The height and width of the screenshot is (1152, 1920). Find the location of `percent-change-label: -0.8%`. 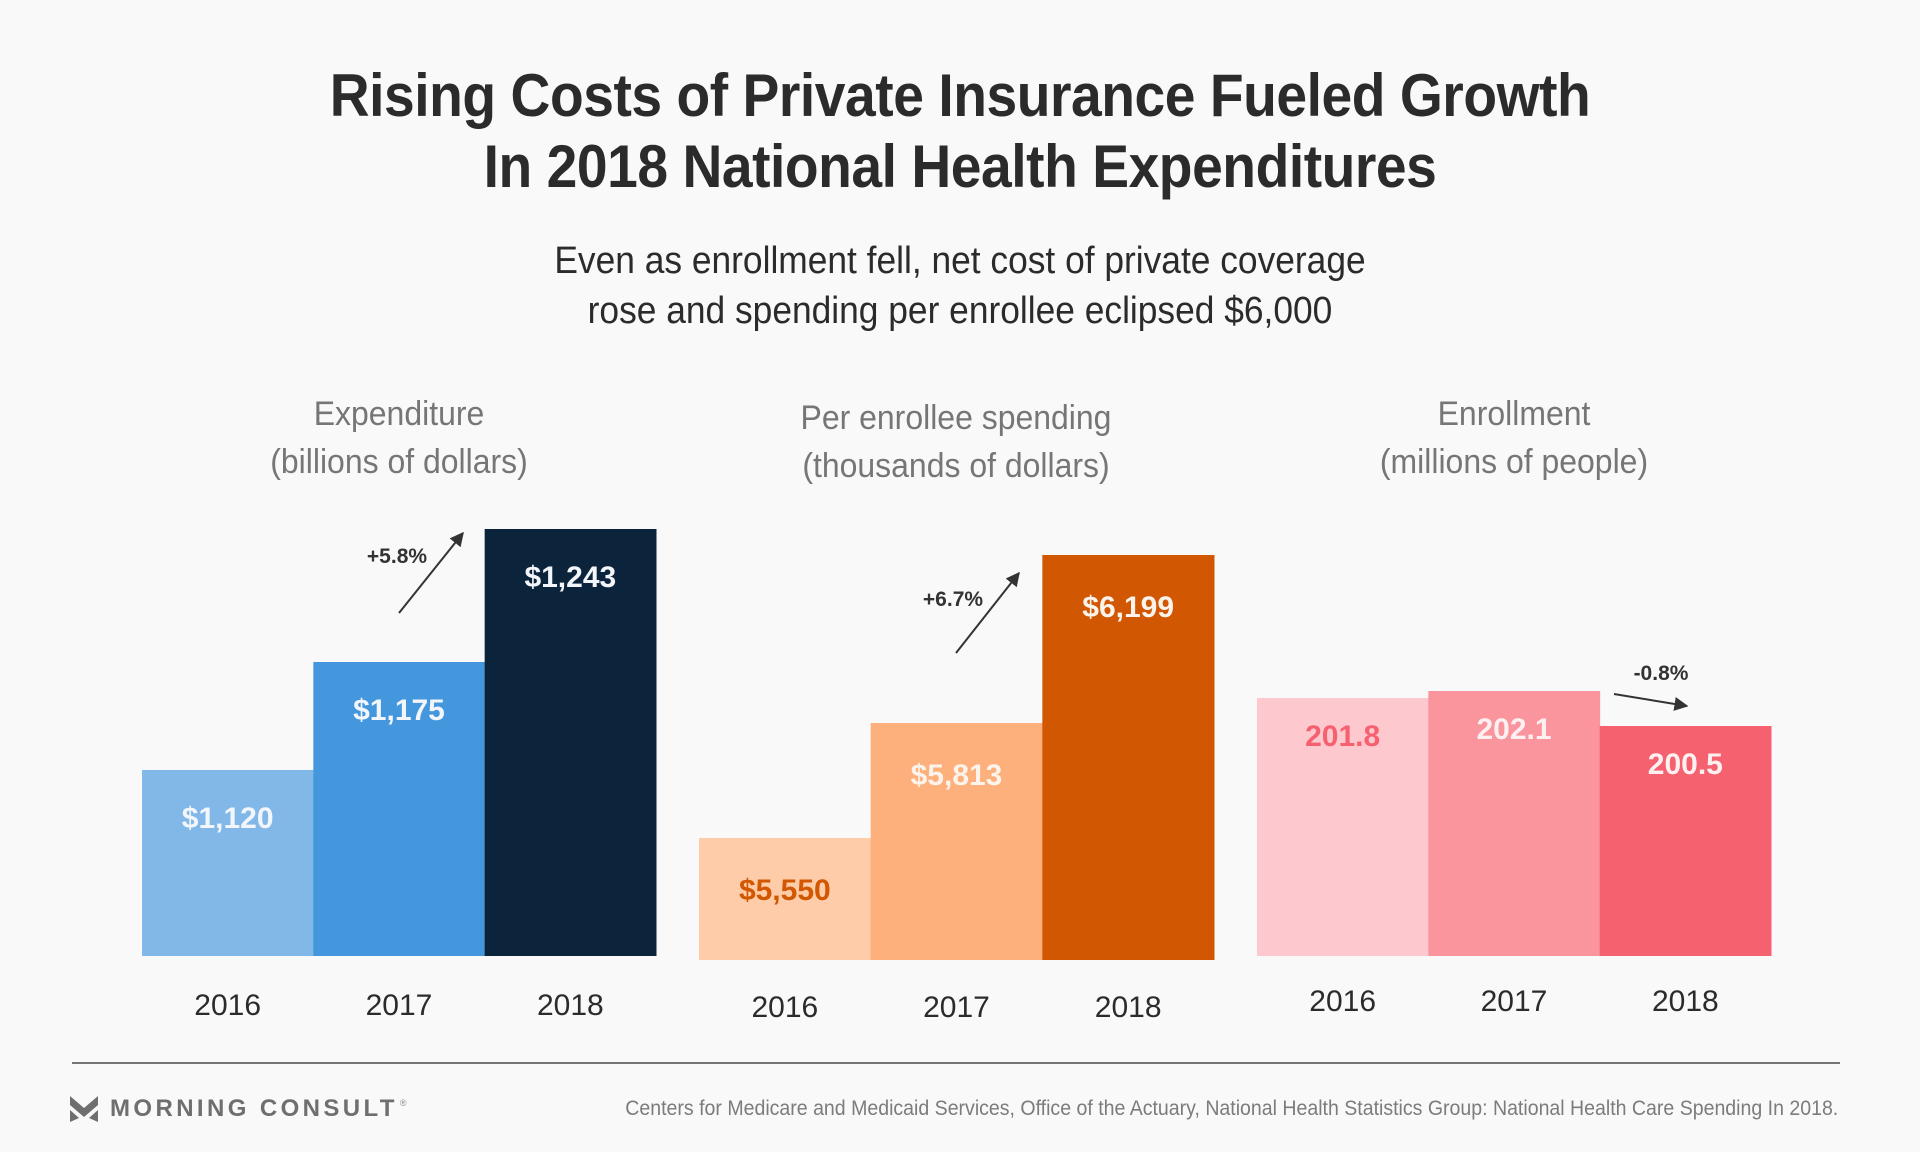

percent-change-label: -0.8% is located at coordinates (1661, 673).